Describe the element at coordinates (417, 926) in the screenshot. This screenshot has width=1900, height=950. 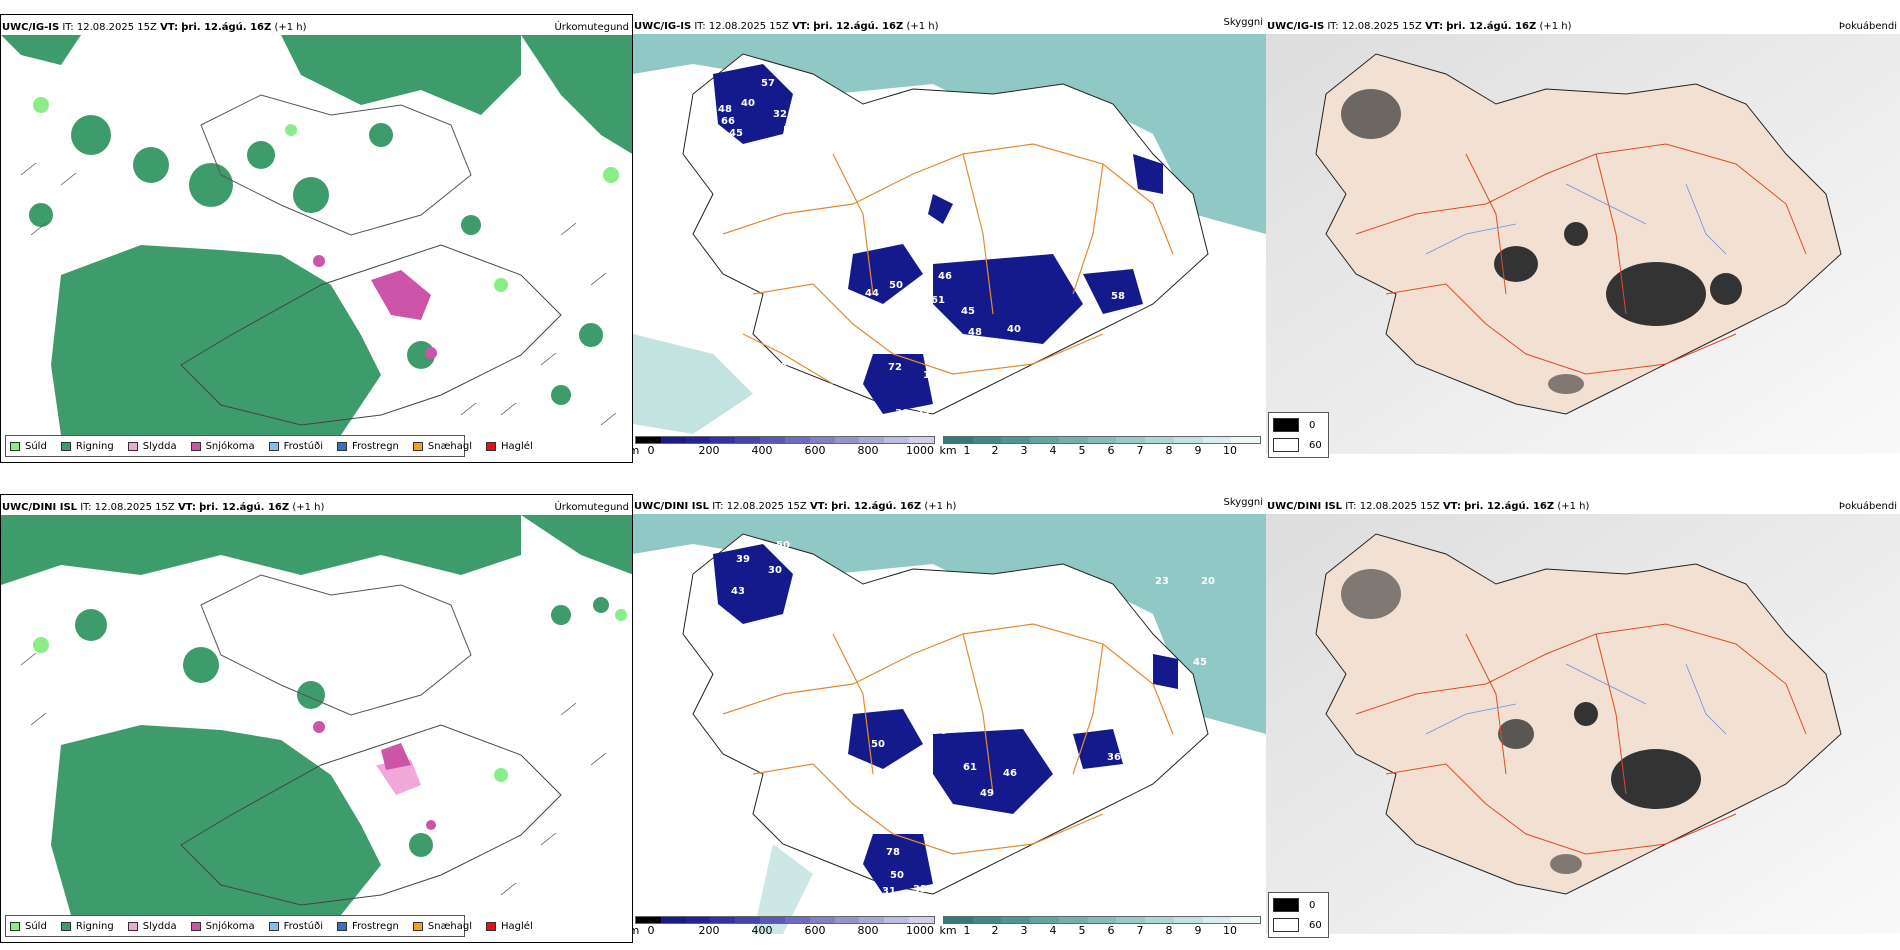
I see `legend-swatch-snow-pellets` at that location.